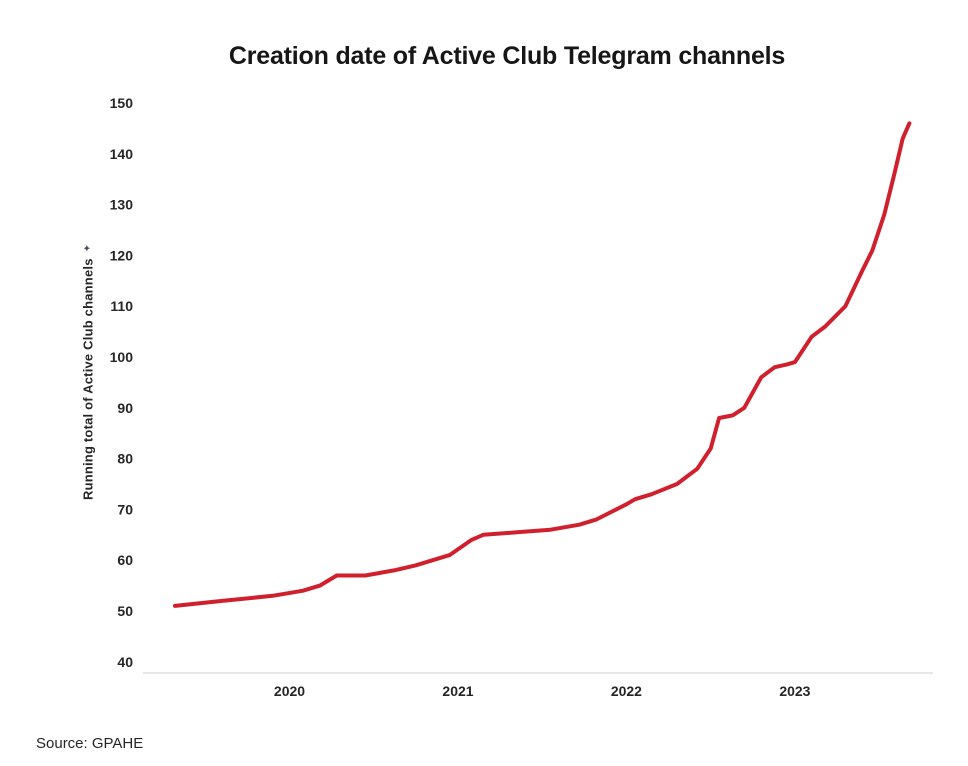 Image resolution: width=968 pixels, height=766 pixels. Describe the element at coordinates (122, 357) in the screenshot. I see `y-tick-label: 100` at that location.